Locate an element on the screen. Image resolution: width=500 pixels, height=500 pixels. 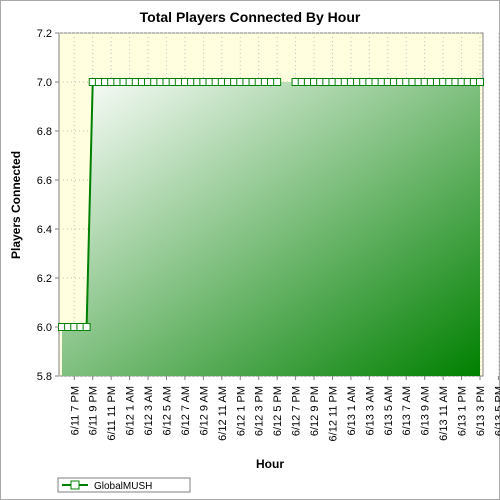
y-tick-label: 5.8 is located at coordinates (44, 377).